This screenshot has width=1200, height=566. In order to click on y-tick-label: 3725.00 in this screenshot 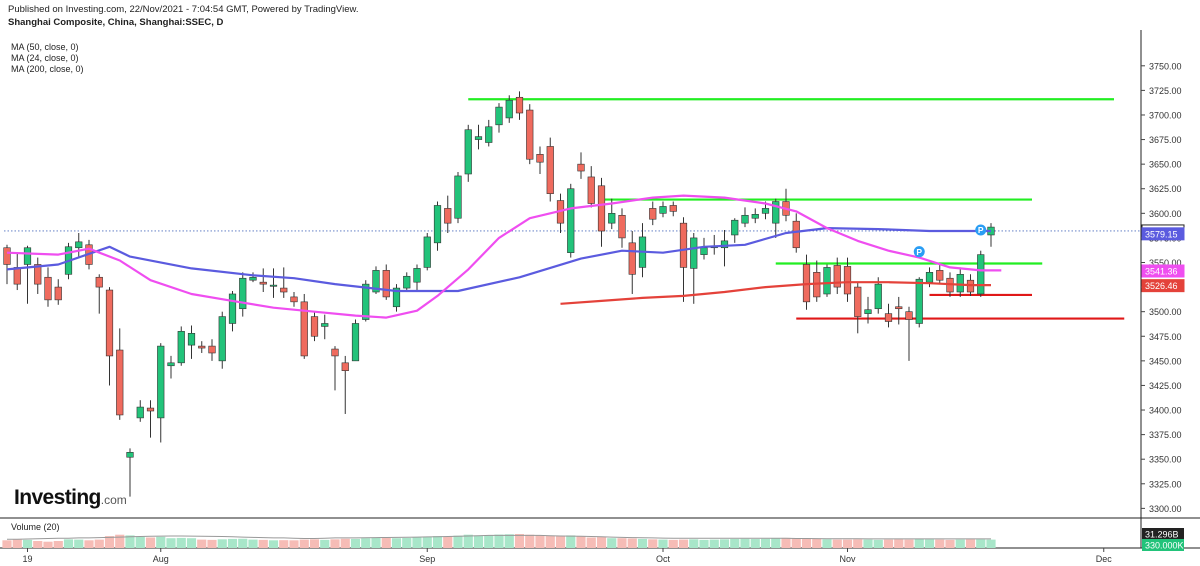, I will do `click(1165, 91)`.